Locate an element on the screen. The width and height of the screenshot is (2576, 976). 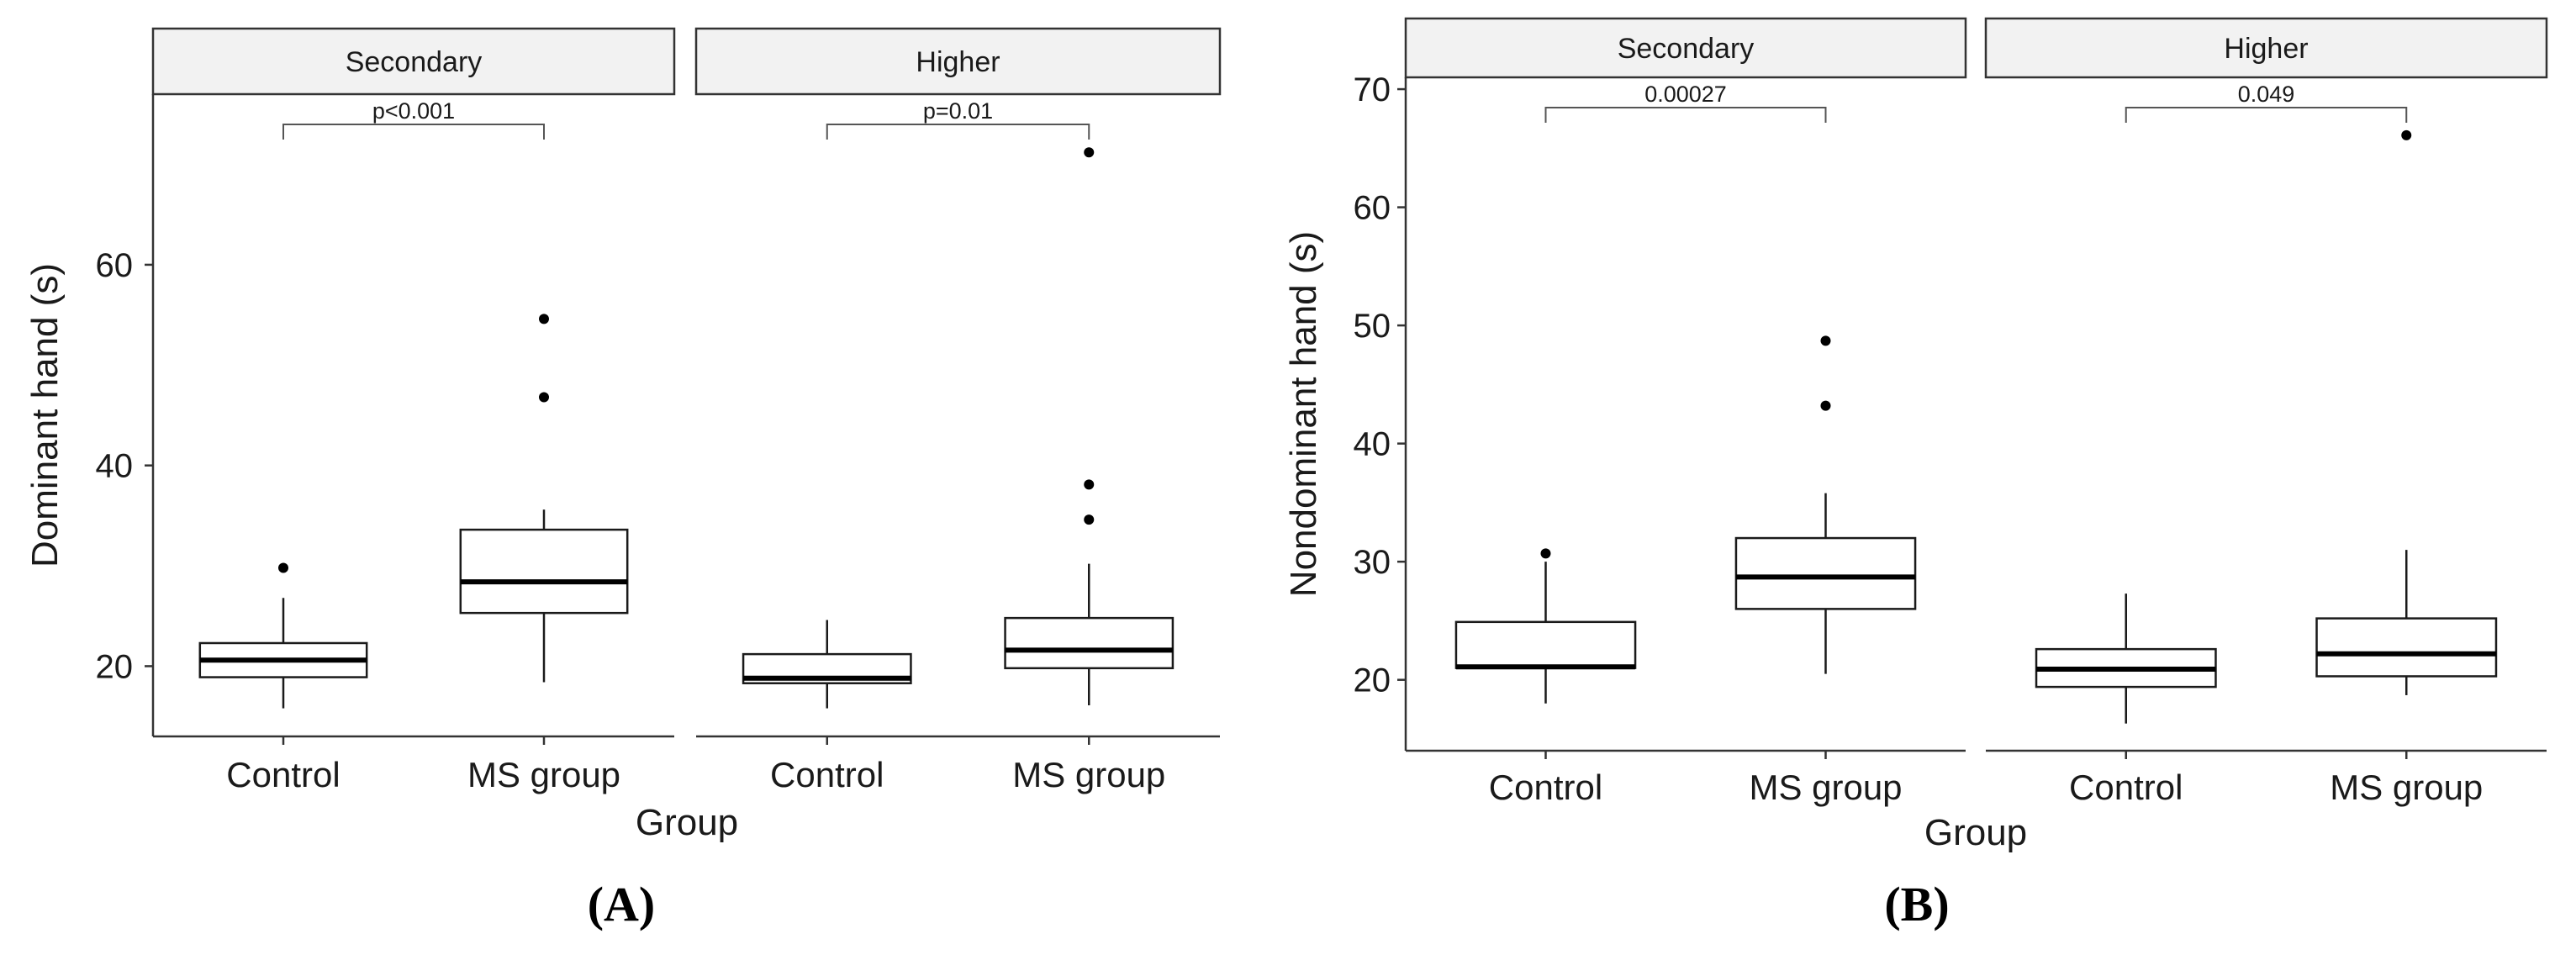
y-axis-title: Nondominant hand (s) is located at coordinates (1303, 414).